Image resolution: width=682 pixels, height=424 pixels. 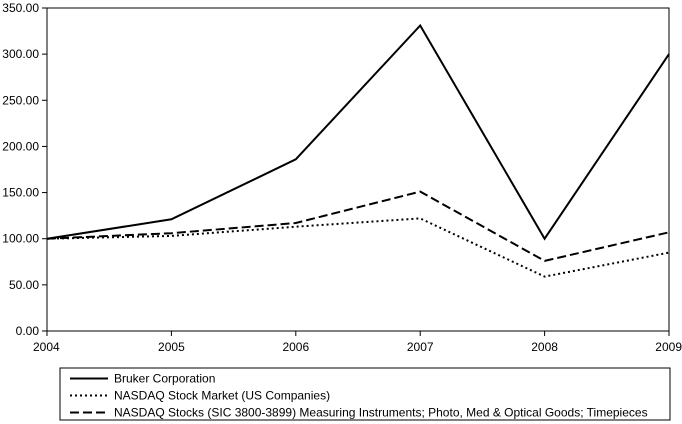 I want to click on x-tick-label: 2006, so click(x=295, y=347).